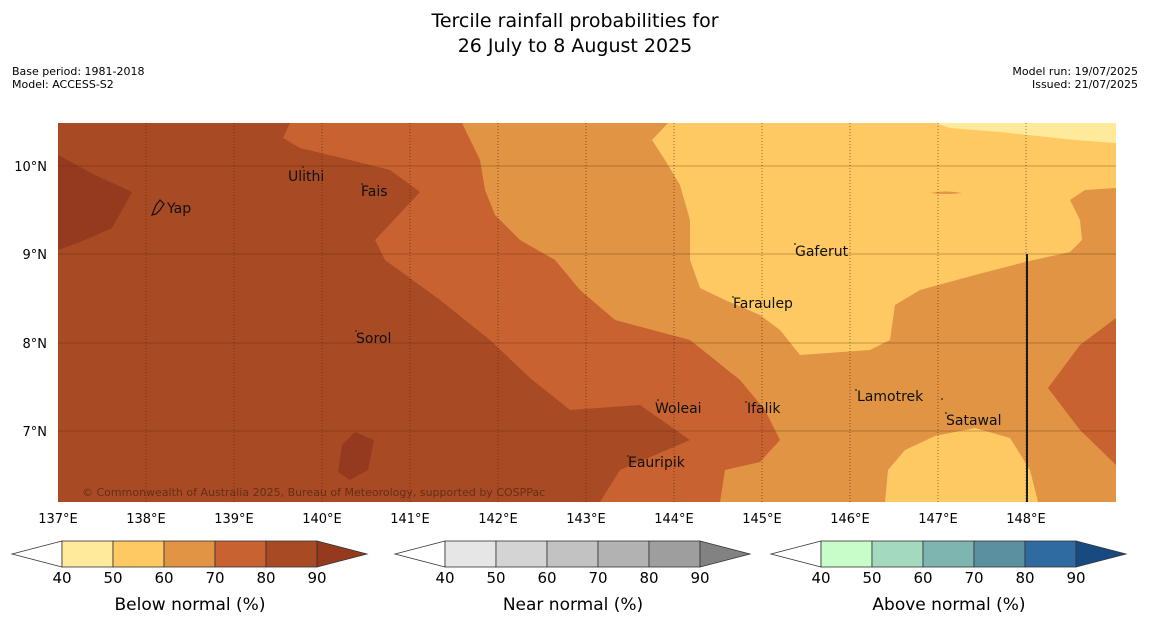  What do you see at coordinates (234, 519) in the screenshot?
I see `lon-label: 139°E` at bounding box center [234, 519].